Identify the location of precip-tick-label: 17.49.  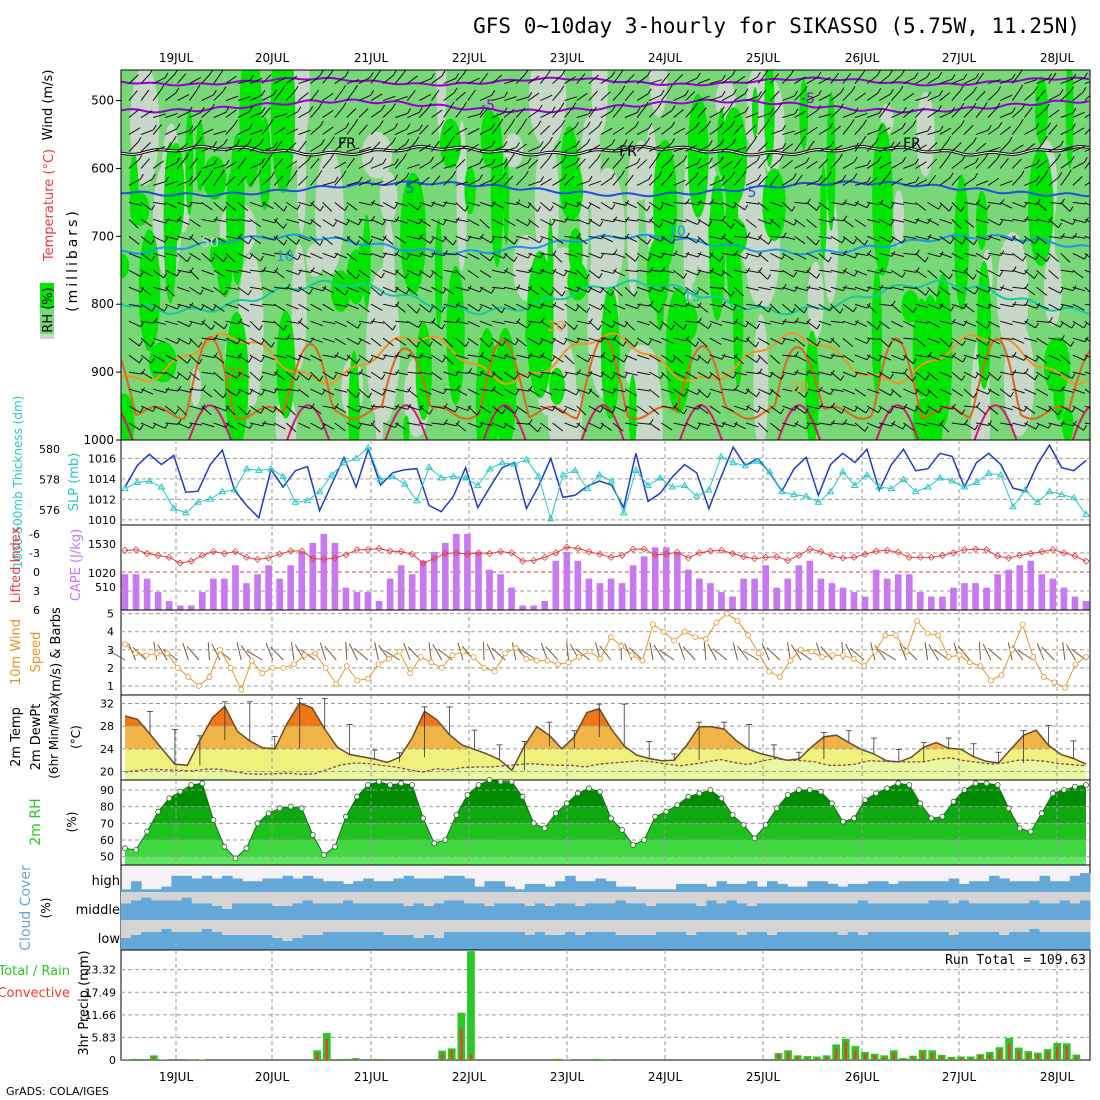
(101, 992).